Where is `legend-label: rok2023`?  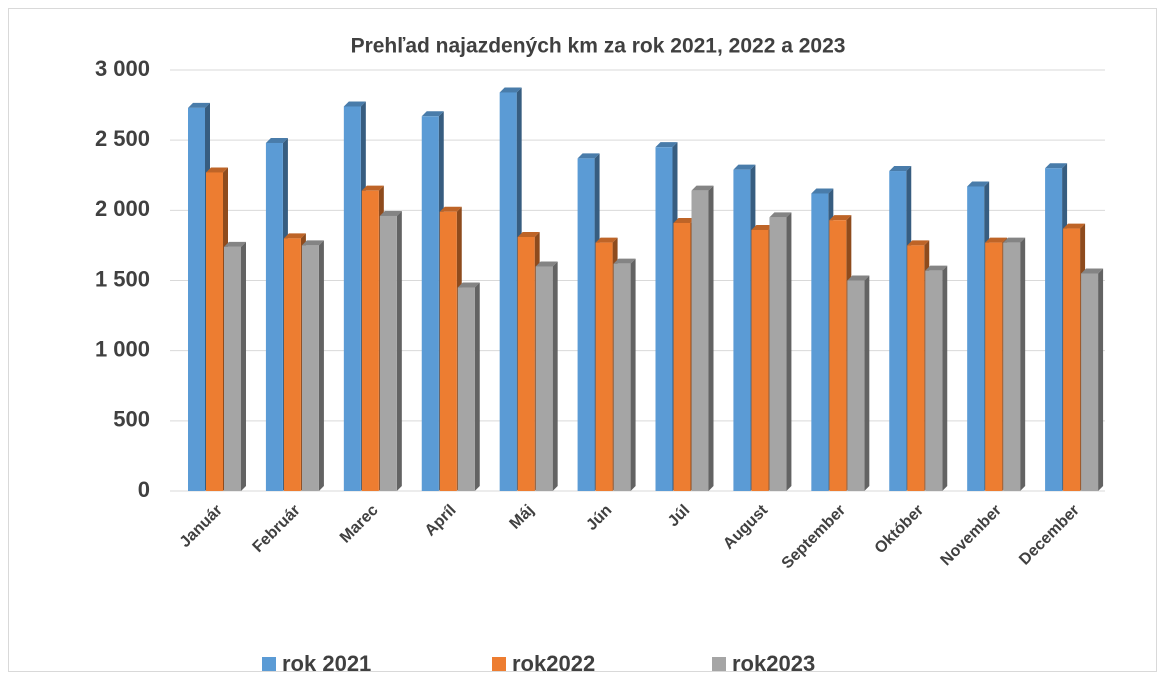
legend-label: rok2023 is located at coordinates (773, 663).